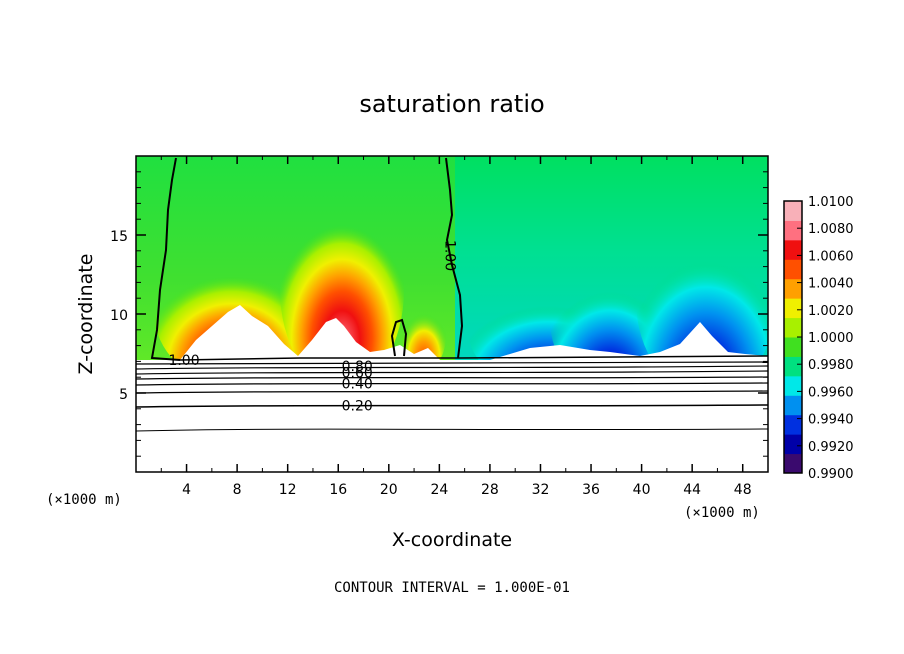 The height and width of the screenshot is (654, 904). I want to click on colorbar-label: 0.9920, so click(831, 447).